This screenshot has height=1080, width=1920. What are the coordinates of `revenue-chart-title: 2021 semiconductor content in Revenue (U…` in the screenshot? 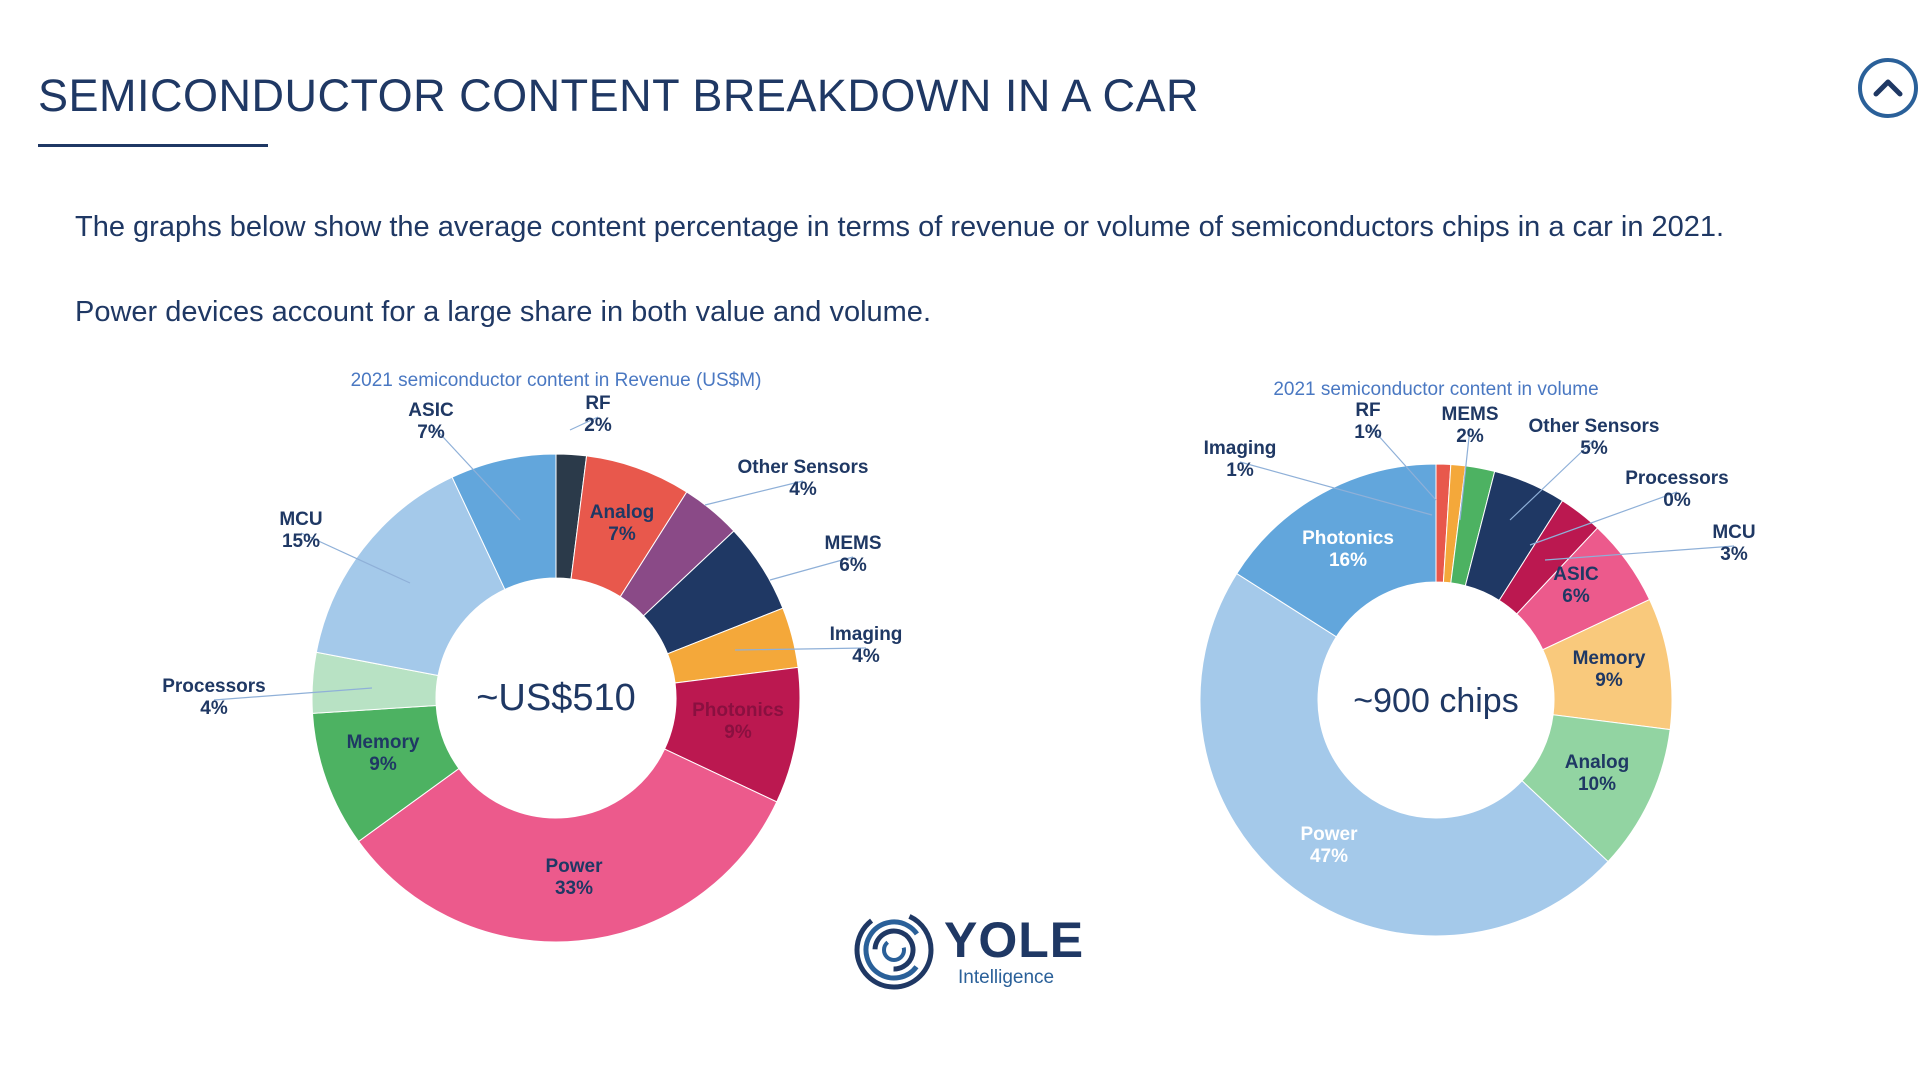 It's located at (556, 380).